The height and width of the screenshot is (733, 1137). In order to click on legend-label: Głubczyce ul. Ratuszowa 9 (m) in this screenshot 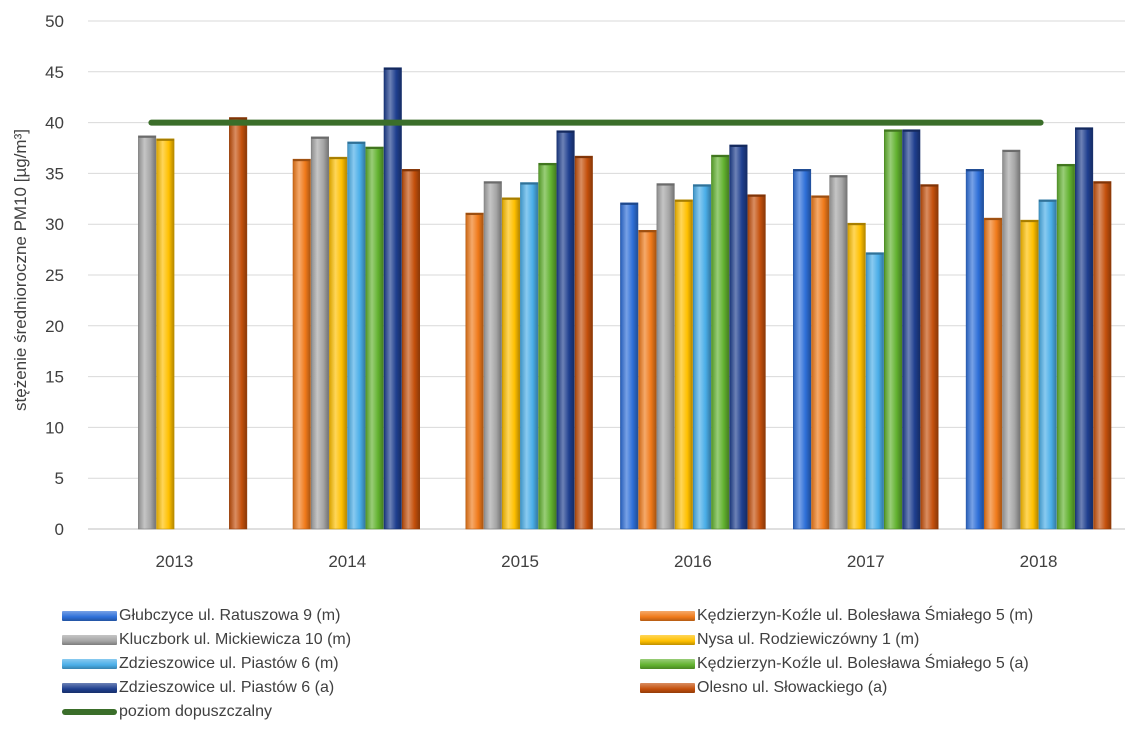, I will do `click(230, 615)`.